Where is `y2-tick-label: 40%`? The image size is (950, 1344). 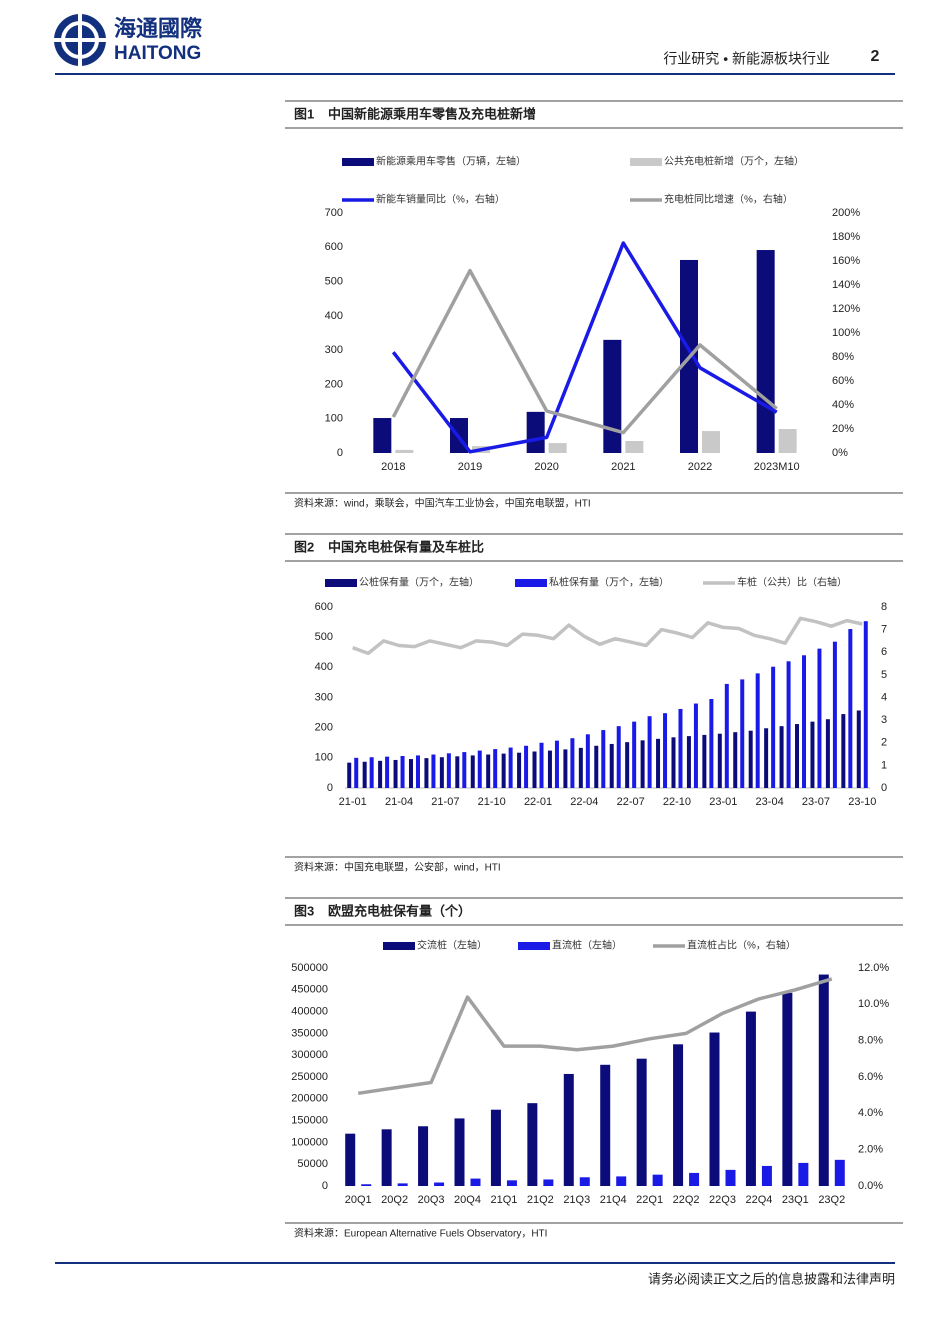
y2-tick-label: 40% is located at coordinates (843, 405).